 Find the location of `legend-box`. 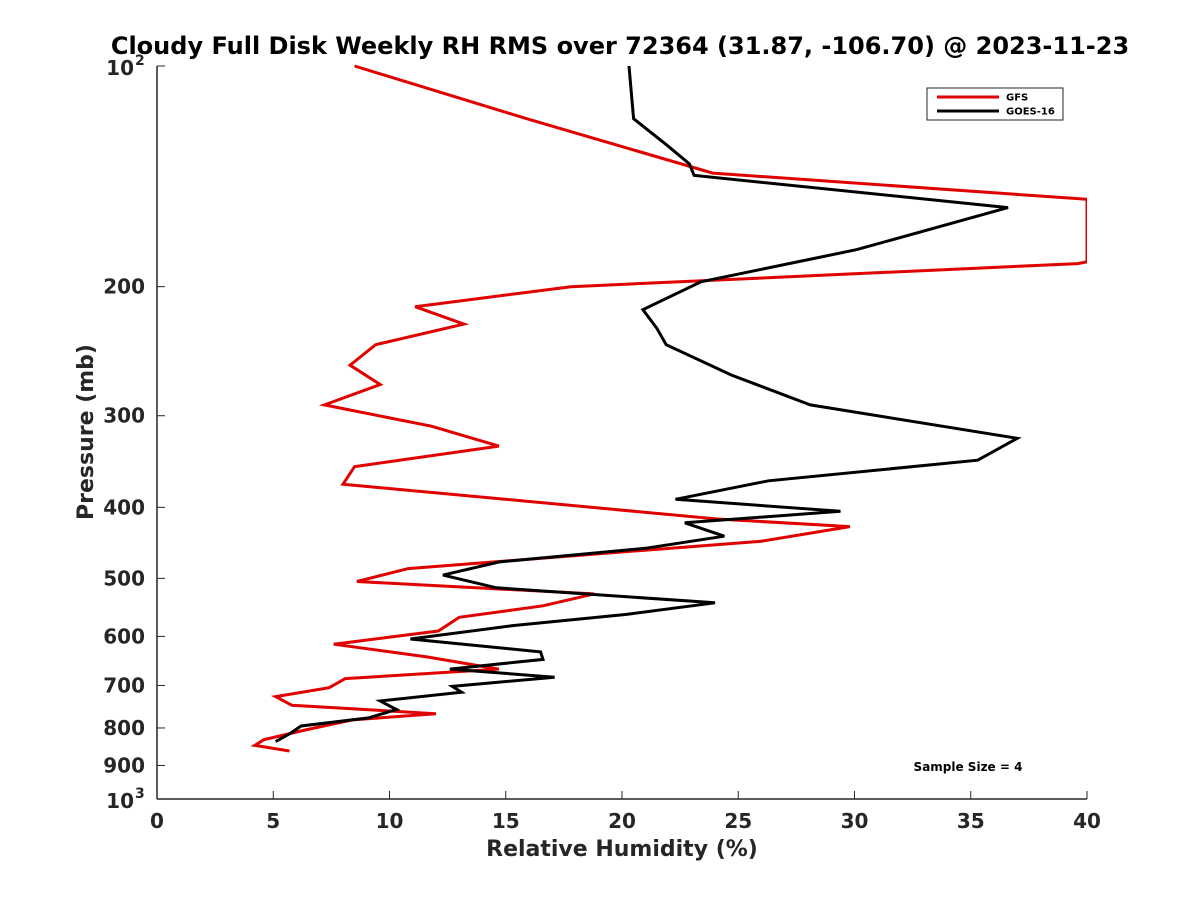

legend-box is located at coordinates (995, 104).